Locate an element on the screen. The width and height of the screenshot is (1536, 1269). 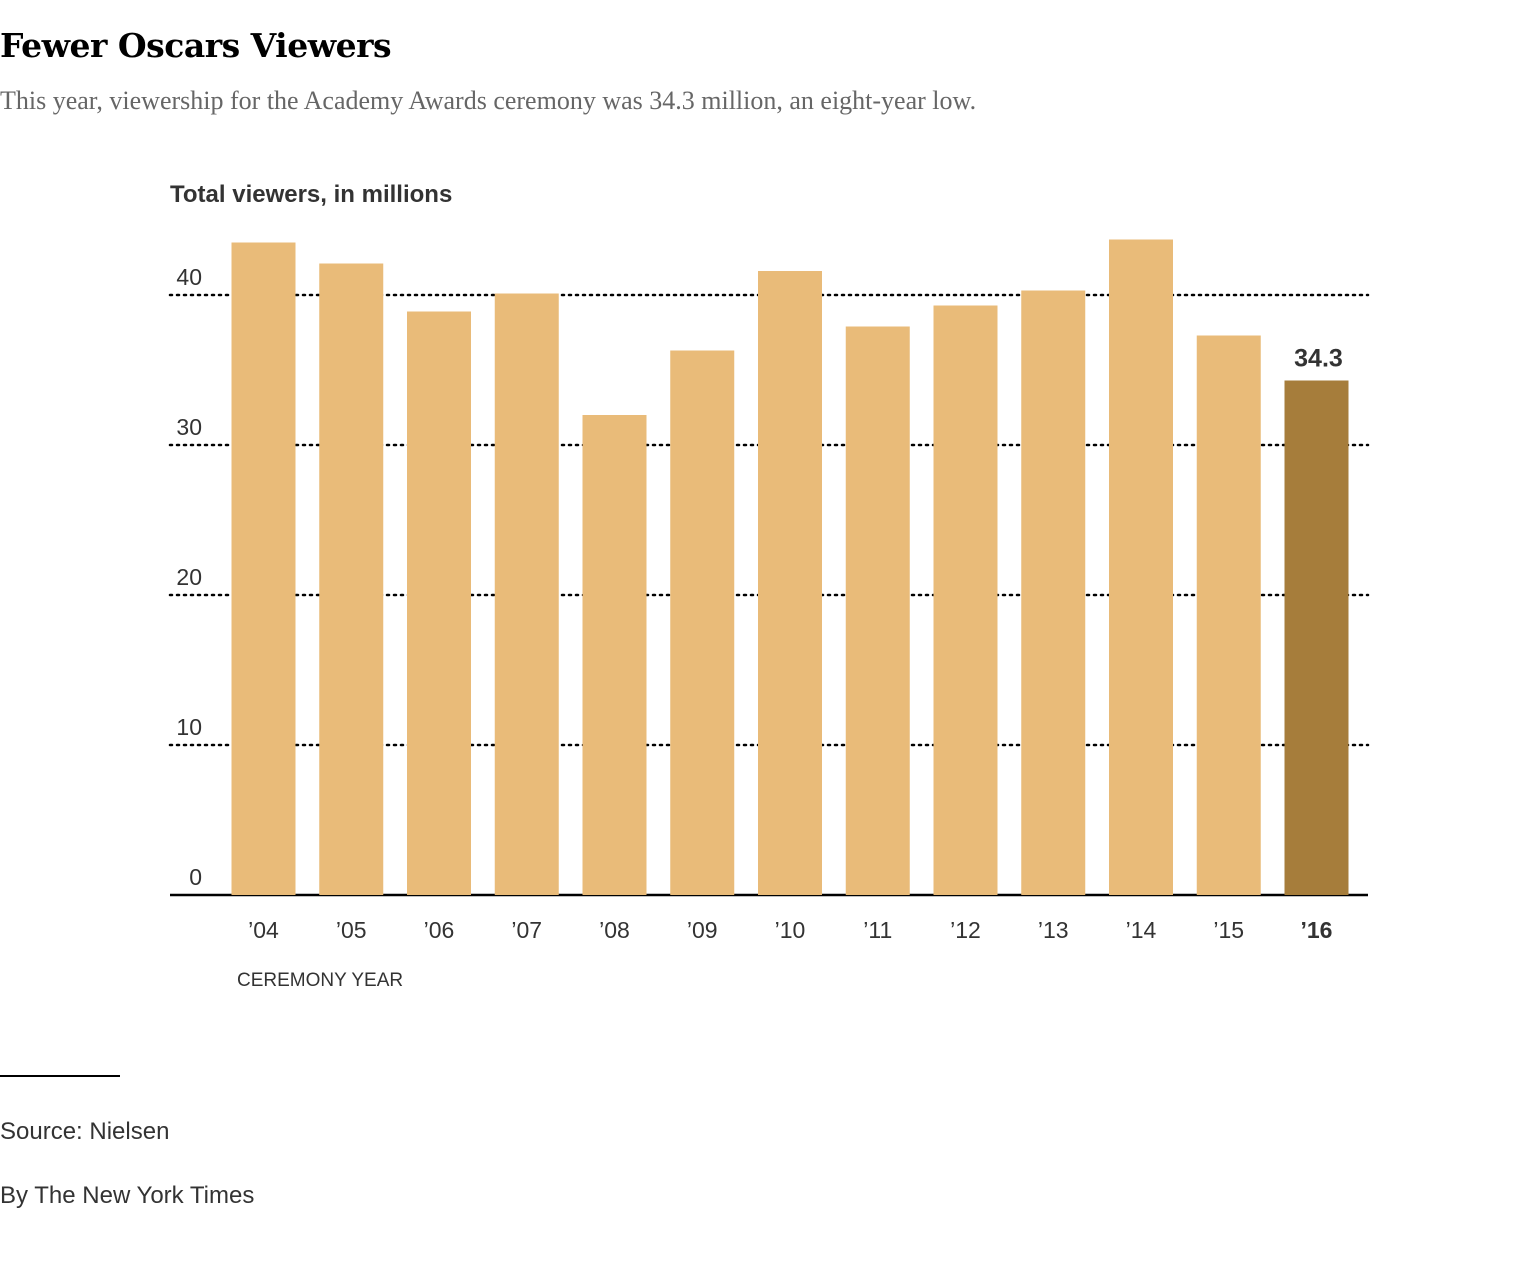
x-tick-label: ’05 is located at coordinates (351, 930).